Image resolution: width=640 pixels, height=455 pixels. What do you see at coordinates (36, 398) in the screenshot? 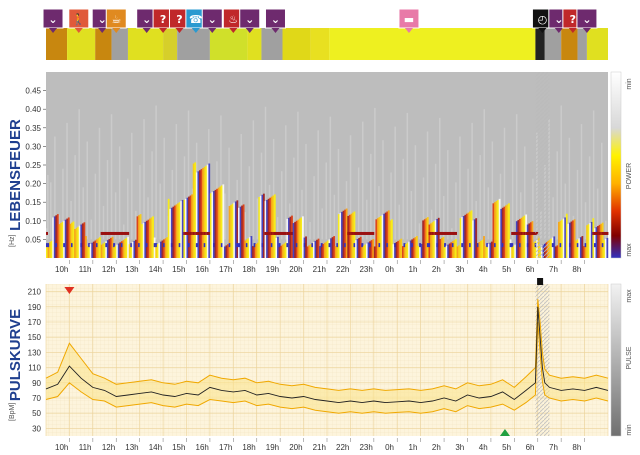
I see `y-tick-label: 70` at bounding box center [36, 398].